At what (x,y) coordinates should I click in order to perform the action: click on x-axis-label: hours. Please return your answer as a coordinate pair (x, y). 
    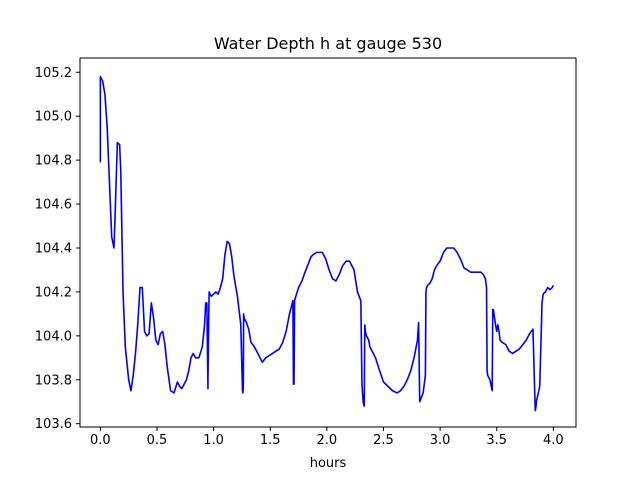
    Looking at the image, I should click on (328, 463).